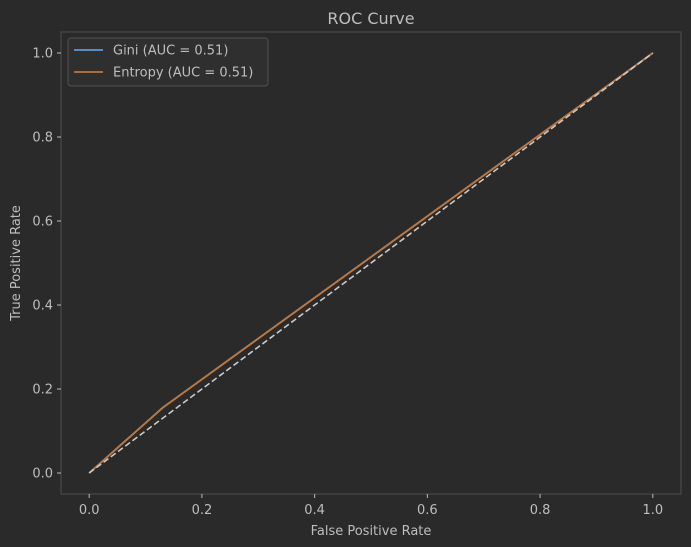 The image size is (691, 547). Describe the element at coordinates (42, 306) in the screenshot. I see `y-tick-label: 0.4` at that location.